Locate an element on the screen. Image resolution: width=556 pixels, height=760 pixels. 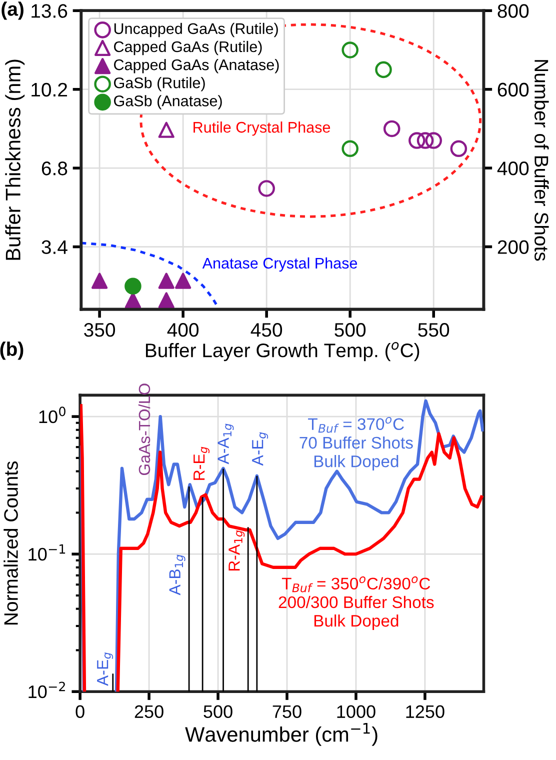
y2-tick-label: 600 is located at coordinates (513, 89).